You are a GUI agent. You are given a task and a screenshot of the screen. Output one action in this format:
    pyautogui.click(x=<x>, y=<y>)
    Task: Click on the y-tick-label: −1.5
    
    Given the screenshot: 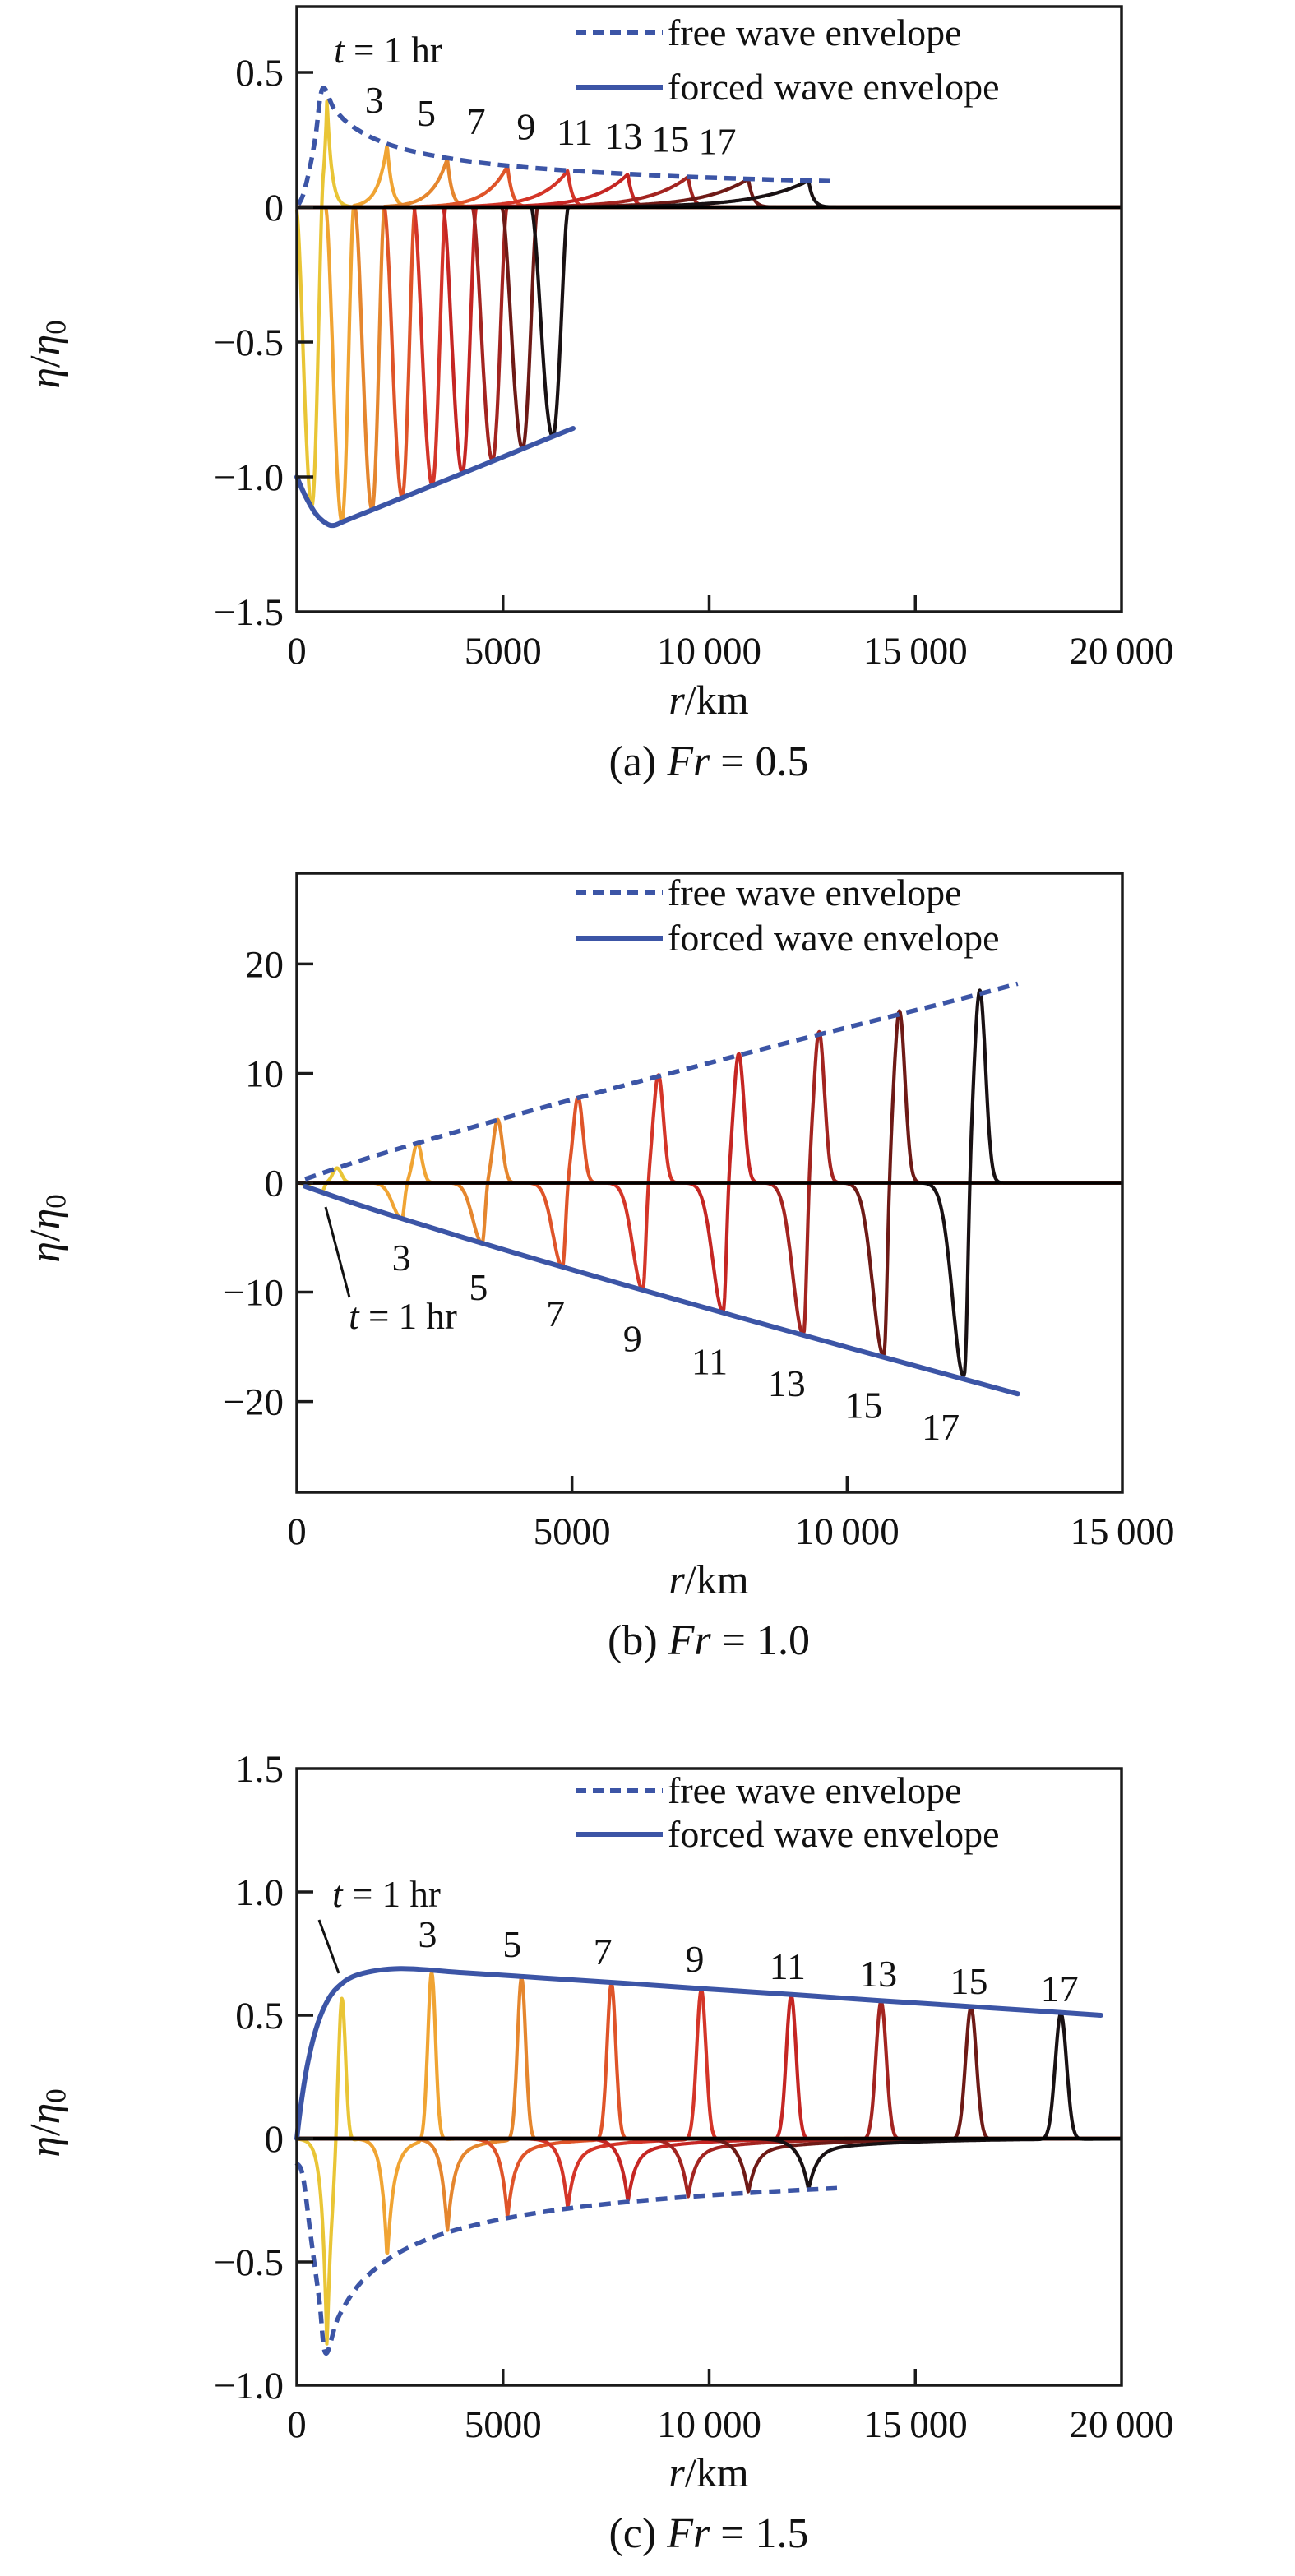 What is the action you would take?
    pyautogui.click(x=249, y=612)
    